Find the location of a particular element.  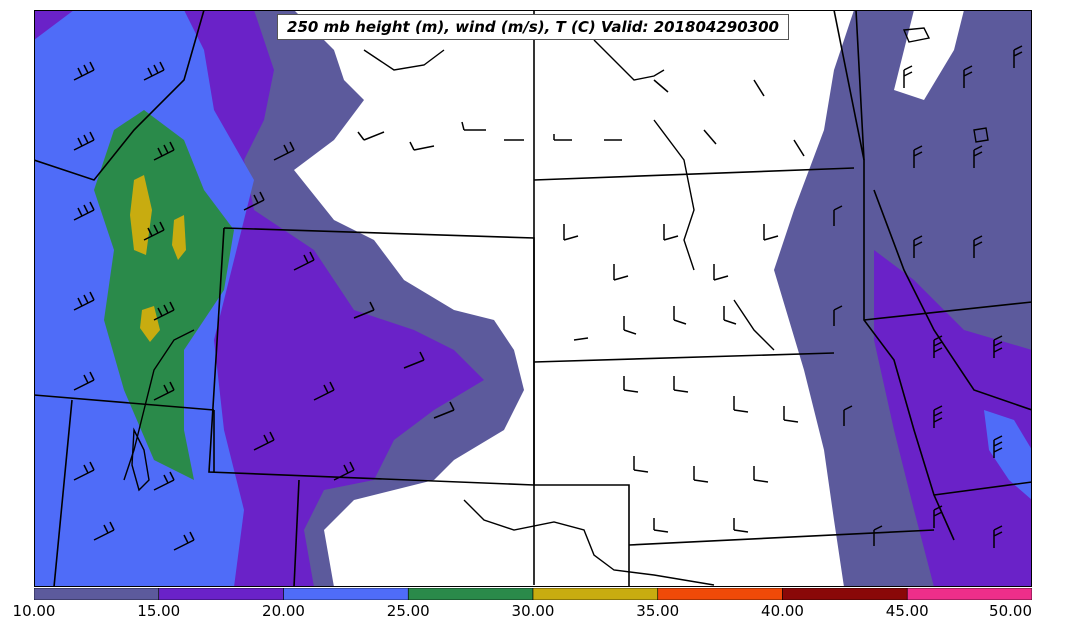

wind-fill-30-35-b is located at coordinates (179, 237).